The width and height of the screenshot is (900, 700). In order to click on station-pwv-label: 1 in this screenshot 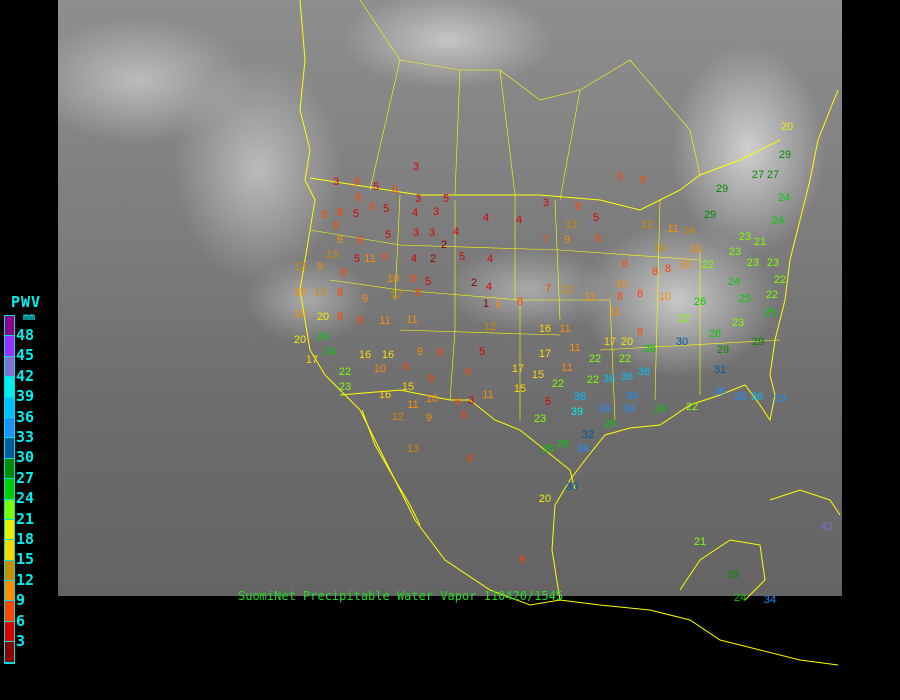, I will do `click(486, 304)`.